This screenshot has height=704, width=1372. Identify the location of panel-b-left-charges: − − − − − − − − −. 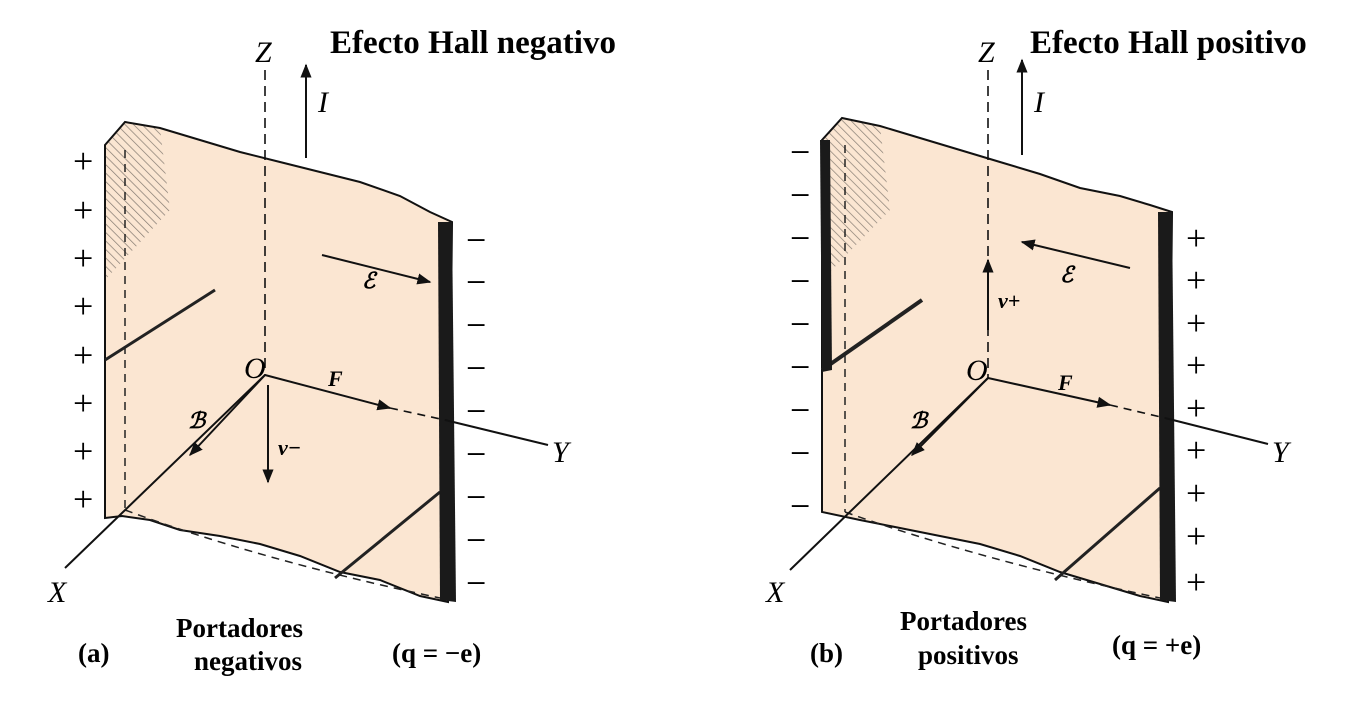
(800, 329).